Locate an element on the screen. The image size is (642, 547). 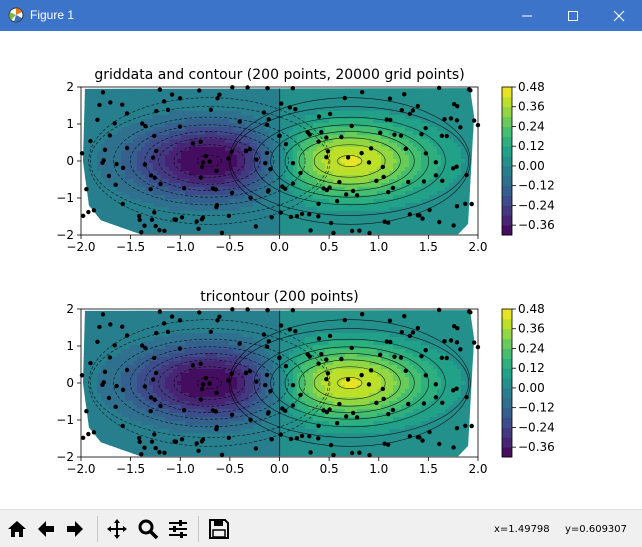
x-tick-label: 0.0 is located at coordinates (279, 247).